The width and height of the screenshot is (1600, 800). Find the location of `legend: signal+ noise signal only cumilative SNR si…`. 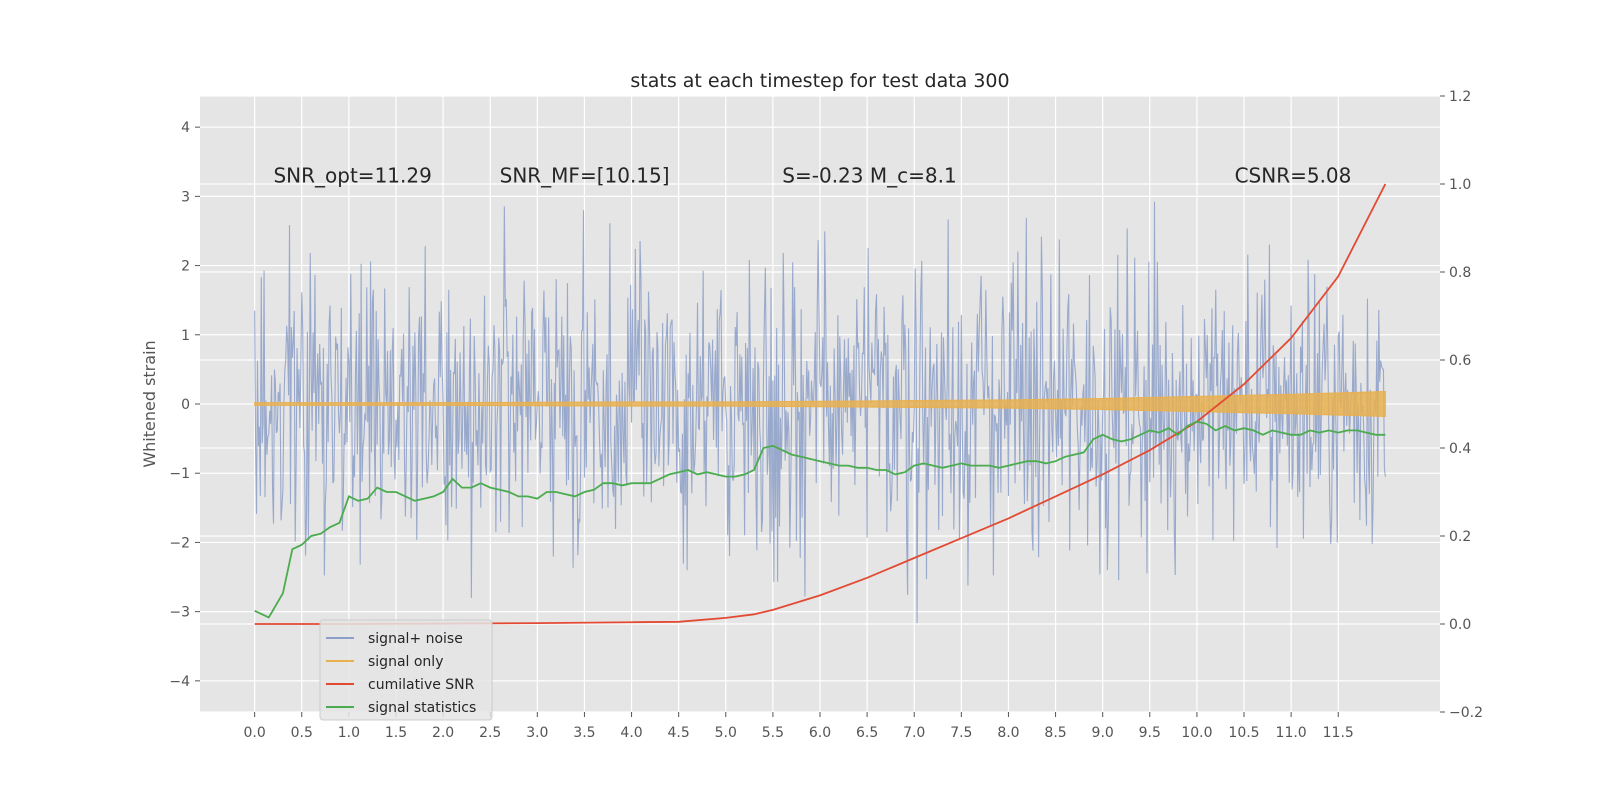

legend: signal+ noise signal only cumilative SNR si… is located at coordinates (406, 670).